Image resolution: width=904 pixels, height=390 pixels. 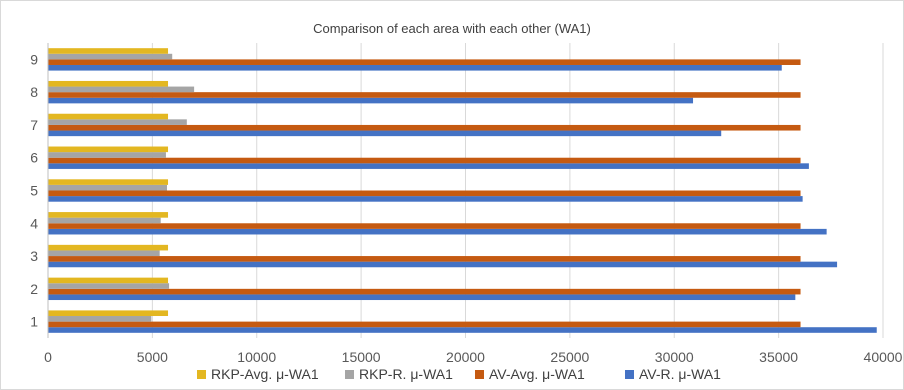 What do you see at coordinates (465, 357) in the screenshot?
I see `x-tick-label: 20000` at bounding box center [465, 357].